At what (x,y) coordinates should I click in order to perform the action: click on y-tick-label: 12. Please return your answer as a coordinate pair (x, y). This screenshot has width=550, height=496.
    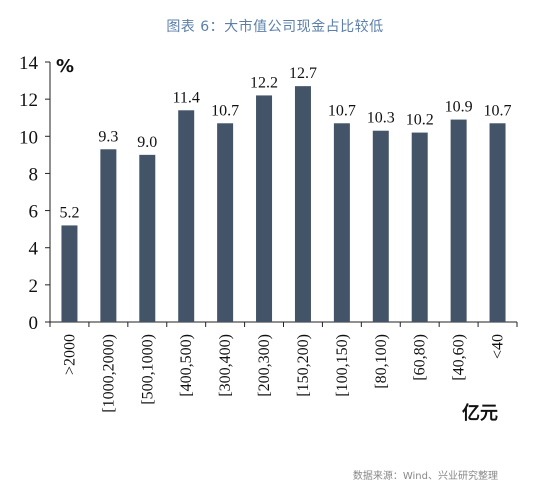
    Looking at the image, I should click on (28, 100).